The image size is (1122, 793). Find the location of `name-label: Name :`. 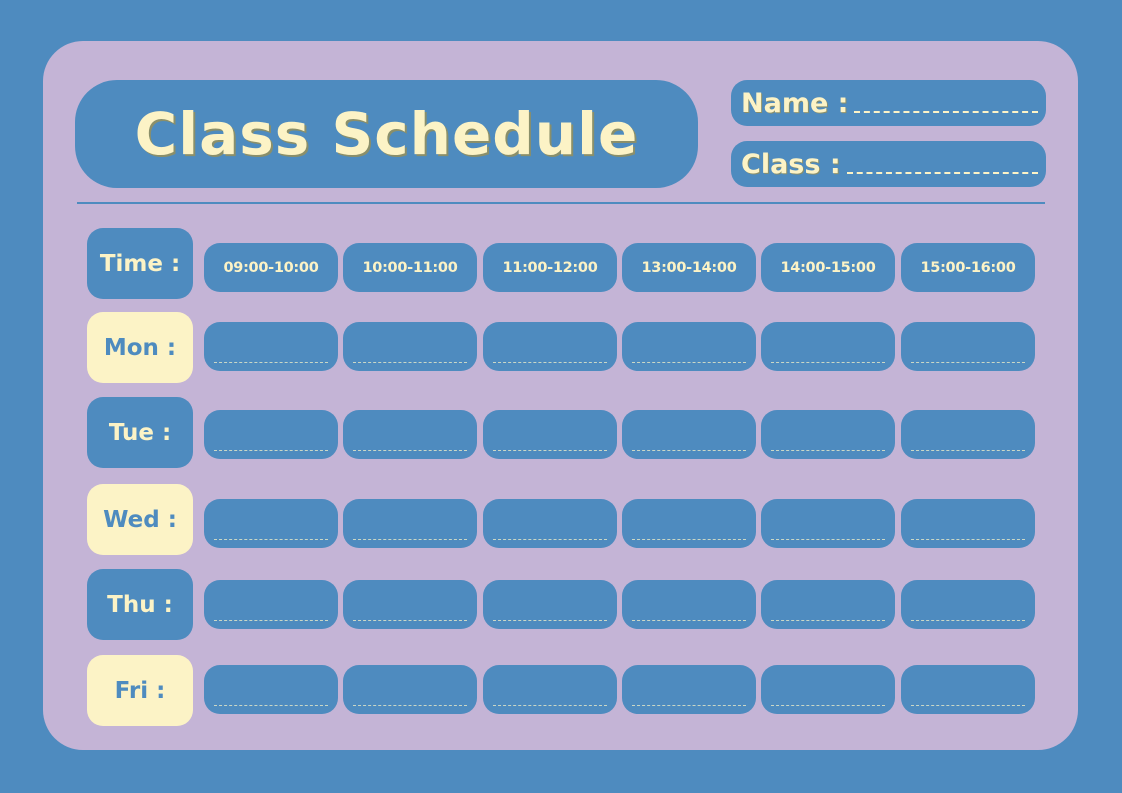

name-label: Name : is located at coordinates (795, 103).